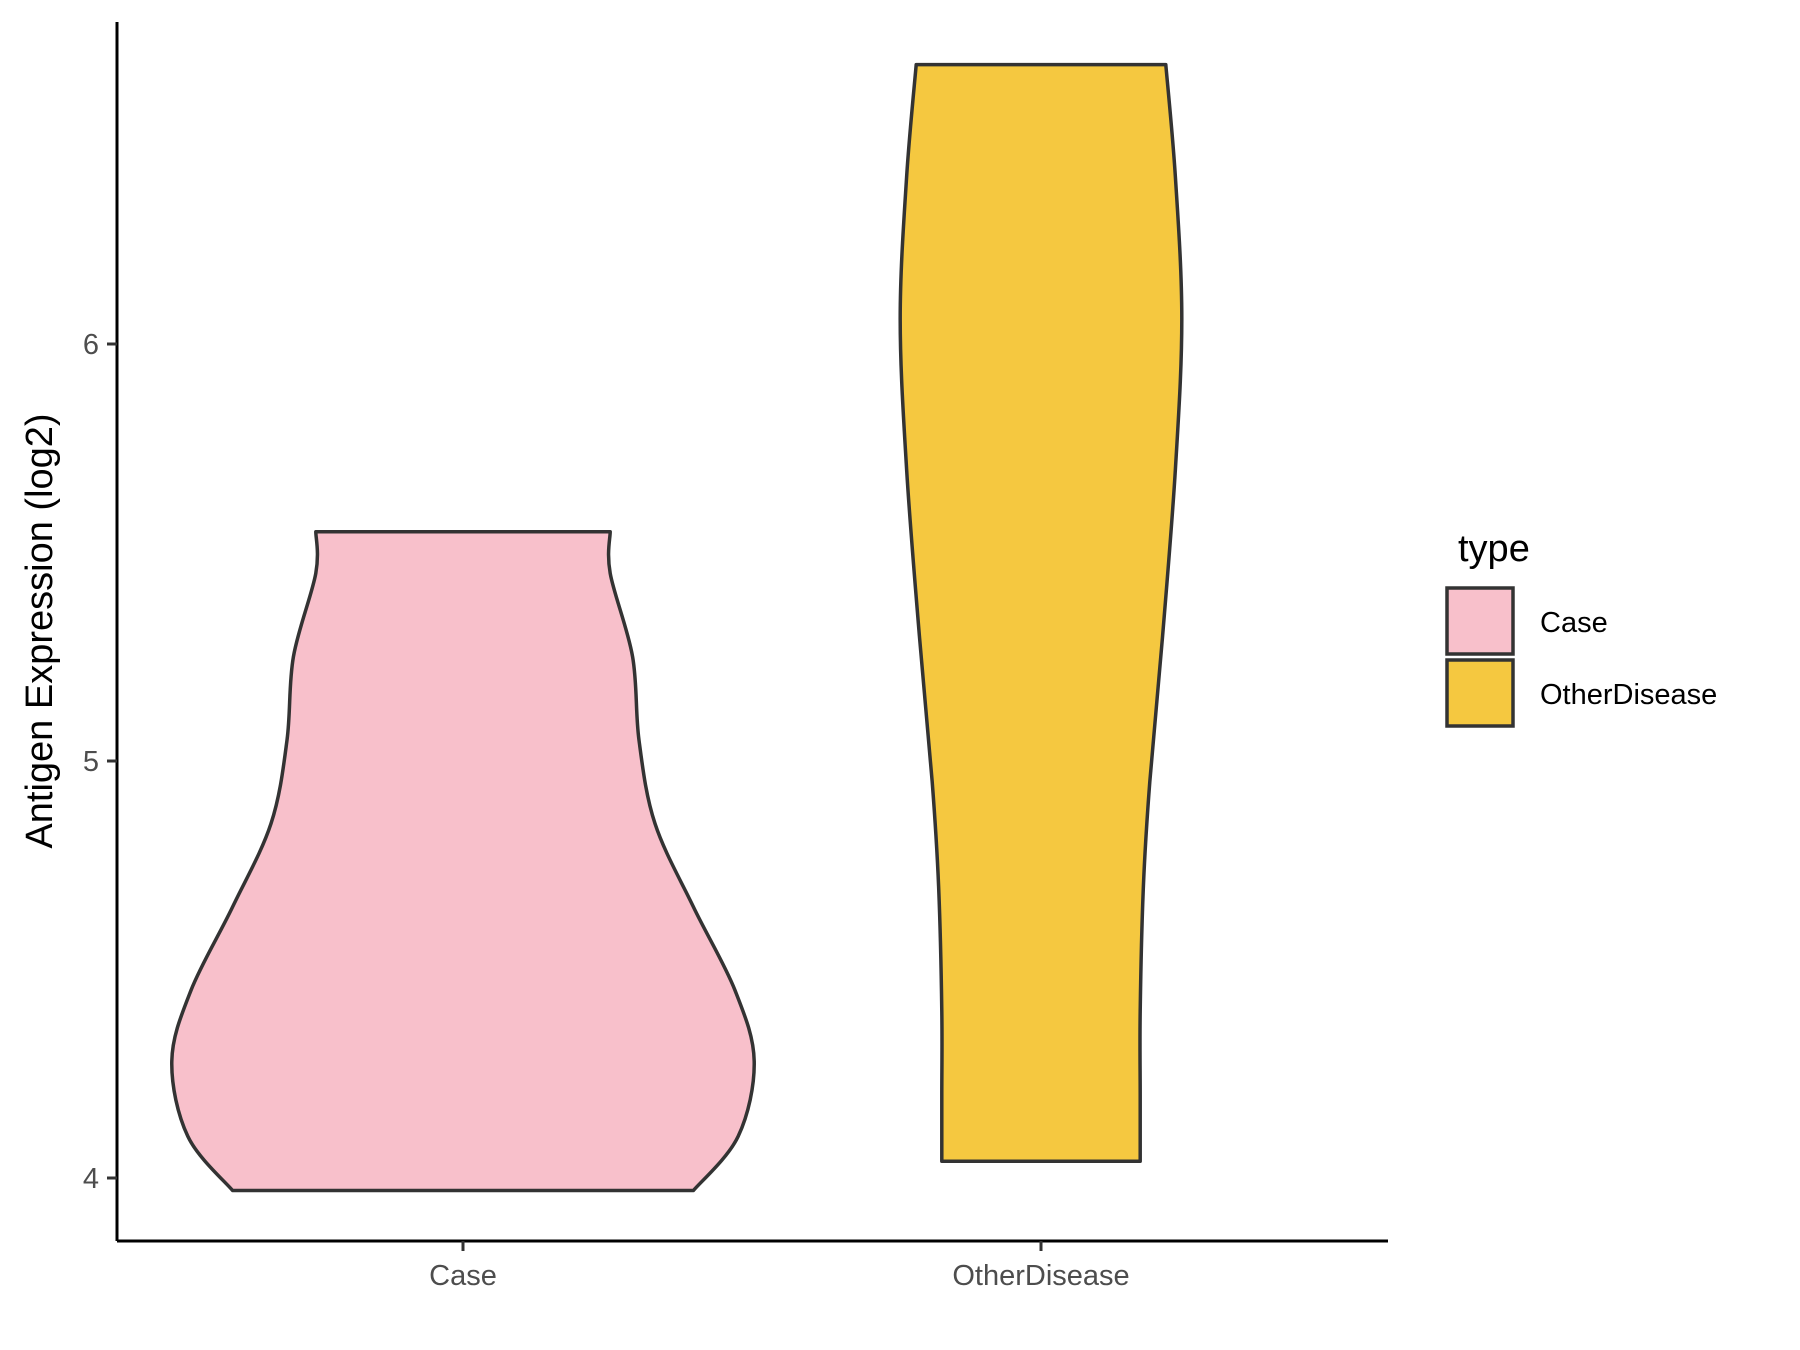 The image size is (1800, 1350). I want to click on legend-title: type, so click(1494, 549).